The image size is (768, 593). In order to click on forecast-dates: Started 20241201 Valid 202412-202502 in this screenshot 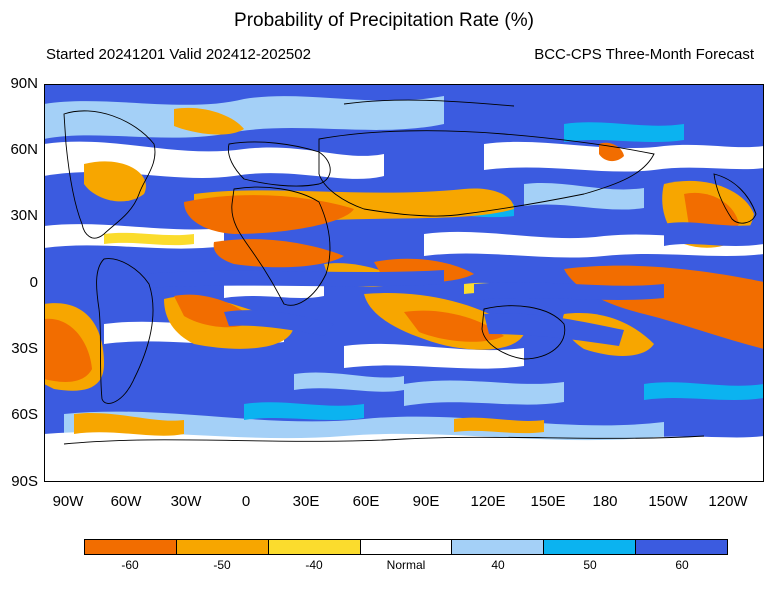, I will do `click(178, 54)`.